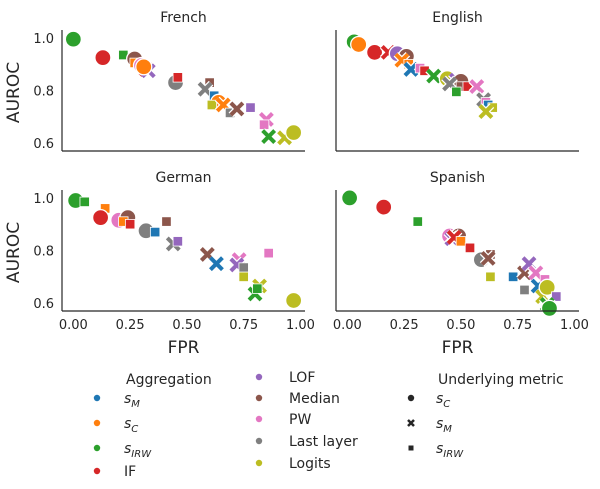 The height and width of the screenshot is (489, 600). Describe the element at coordinates (132, 400) in the screenshot. I see `legend-label: sM` at that location.